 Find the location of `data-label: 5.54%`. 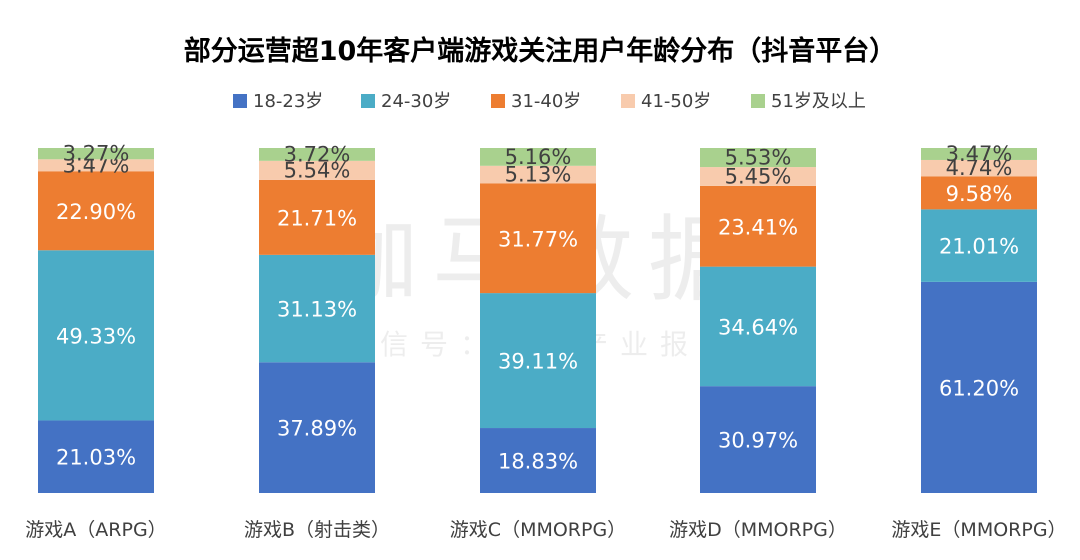

data-label: 5.54% is located at coordinates (317, 170).